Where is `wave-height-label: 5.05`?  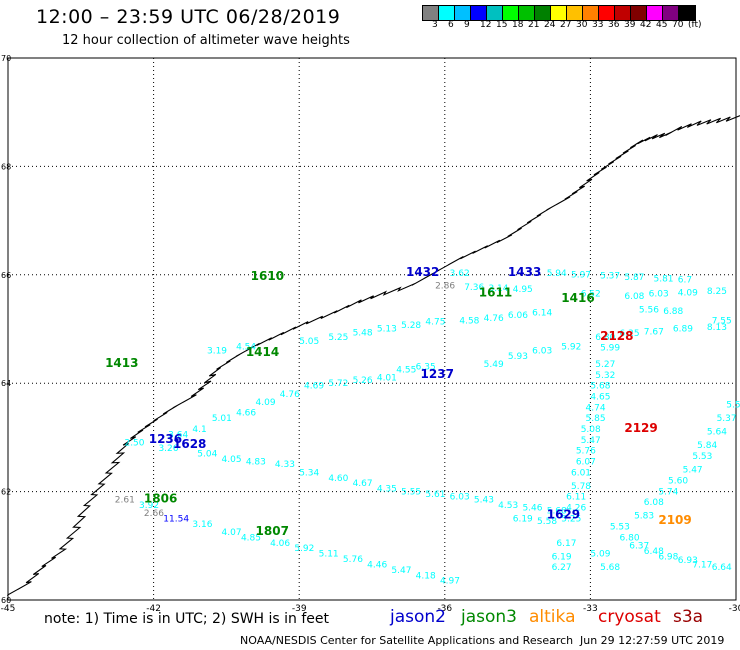
wave-height-label: 5.05 is located at coordinates (309, 342).